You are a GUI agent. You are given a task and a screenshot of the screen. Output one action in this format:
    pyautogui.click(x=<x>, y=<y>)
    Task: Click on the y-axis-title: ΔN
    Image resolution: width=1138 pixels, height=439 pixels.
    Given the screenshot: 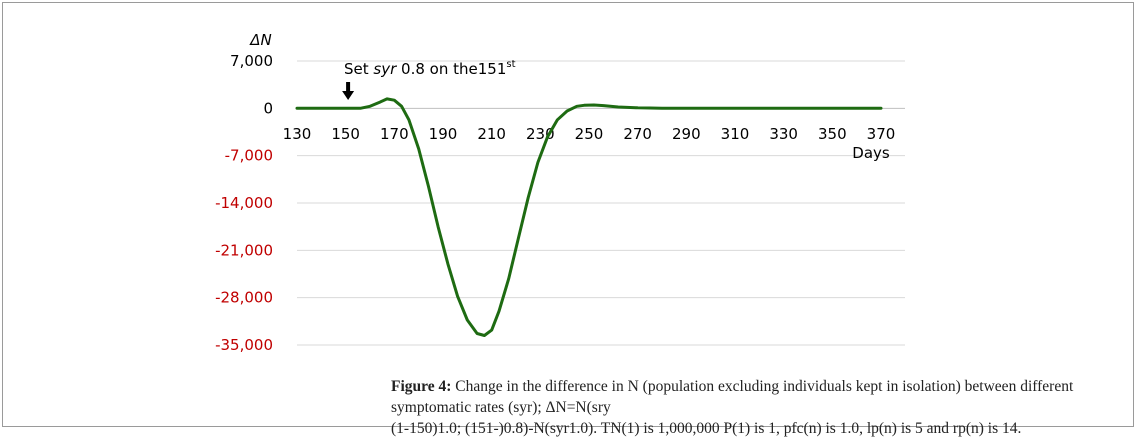 What is the action you would take?
    pyautogui.click(x=260, y=40)
    